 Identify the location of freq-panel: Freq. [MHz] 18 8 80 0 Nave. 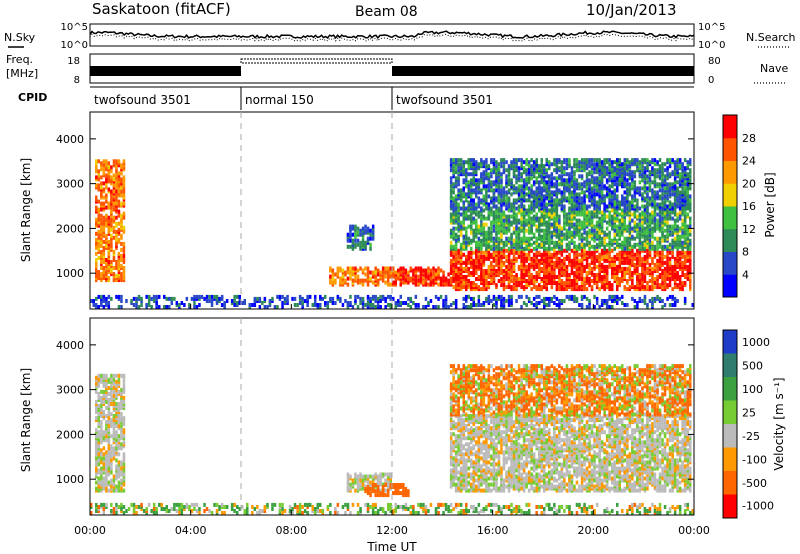
(397, 69).